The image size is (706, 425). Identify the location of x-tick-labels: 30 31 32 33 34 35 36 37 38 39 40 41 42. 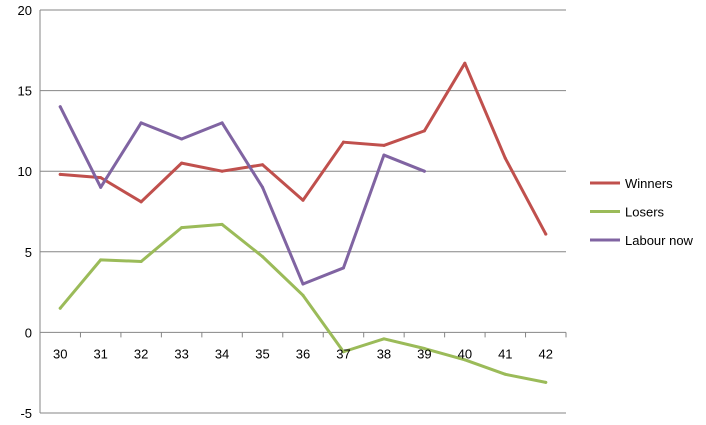
(303, 353).